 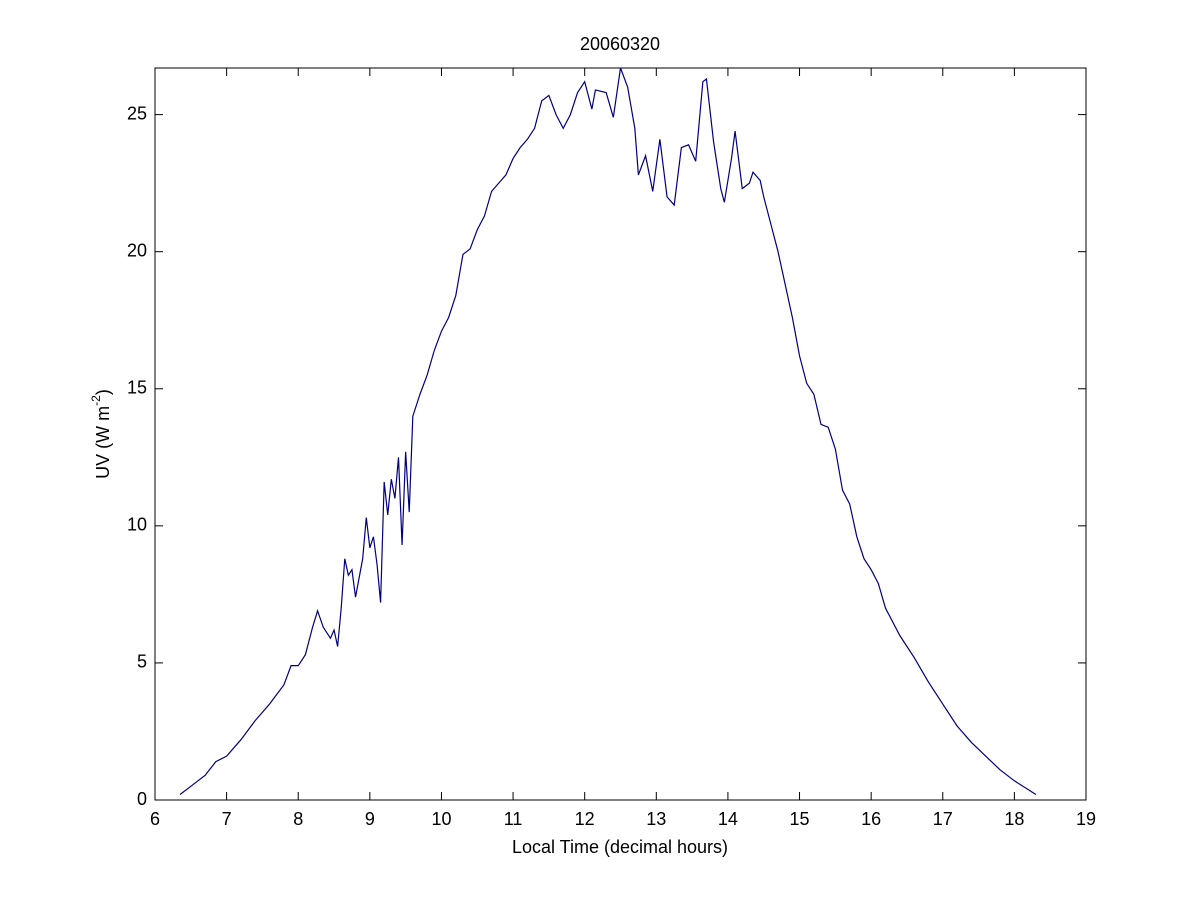 What do you see at coordinates (298, 819) in the screenshot?
I see `x-tick-label: 8` at bounding box center [298, 819].